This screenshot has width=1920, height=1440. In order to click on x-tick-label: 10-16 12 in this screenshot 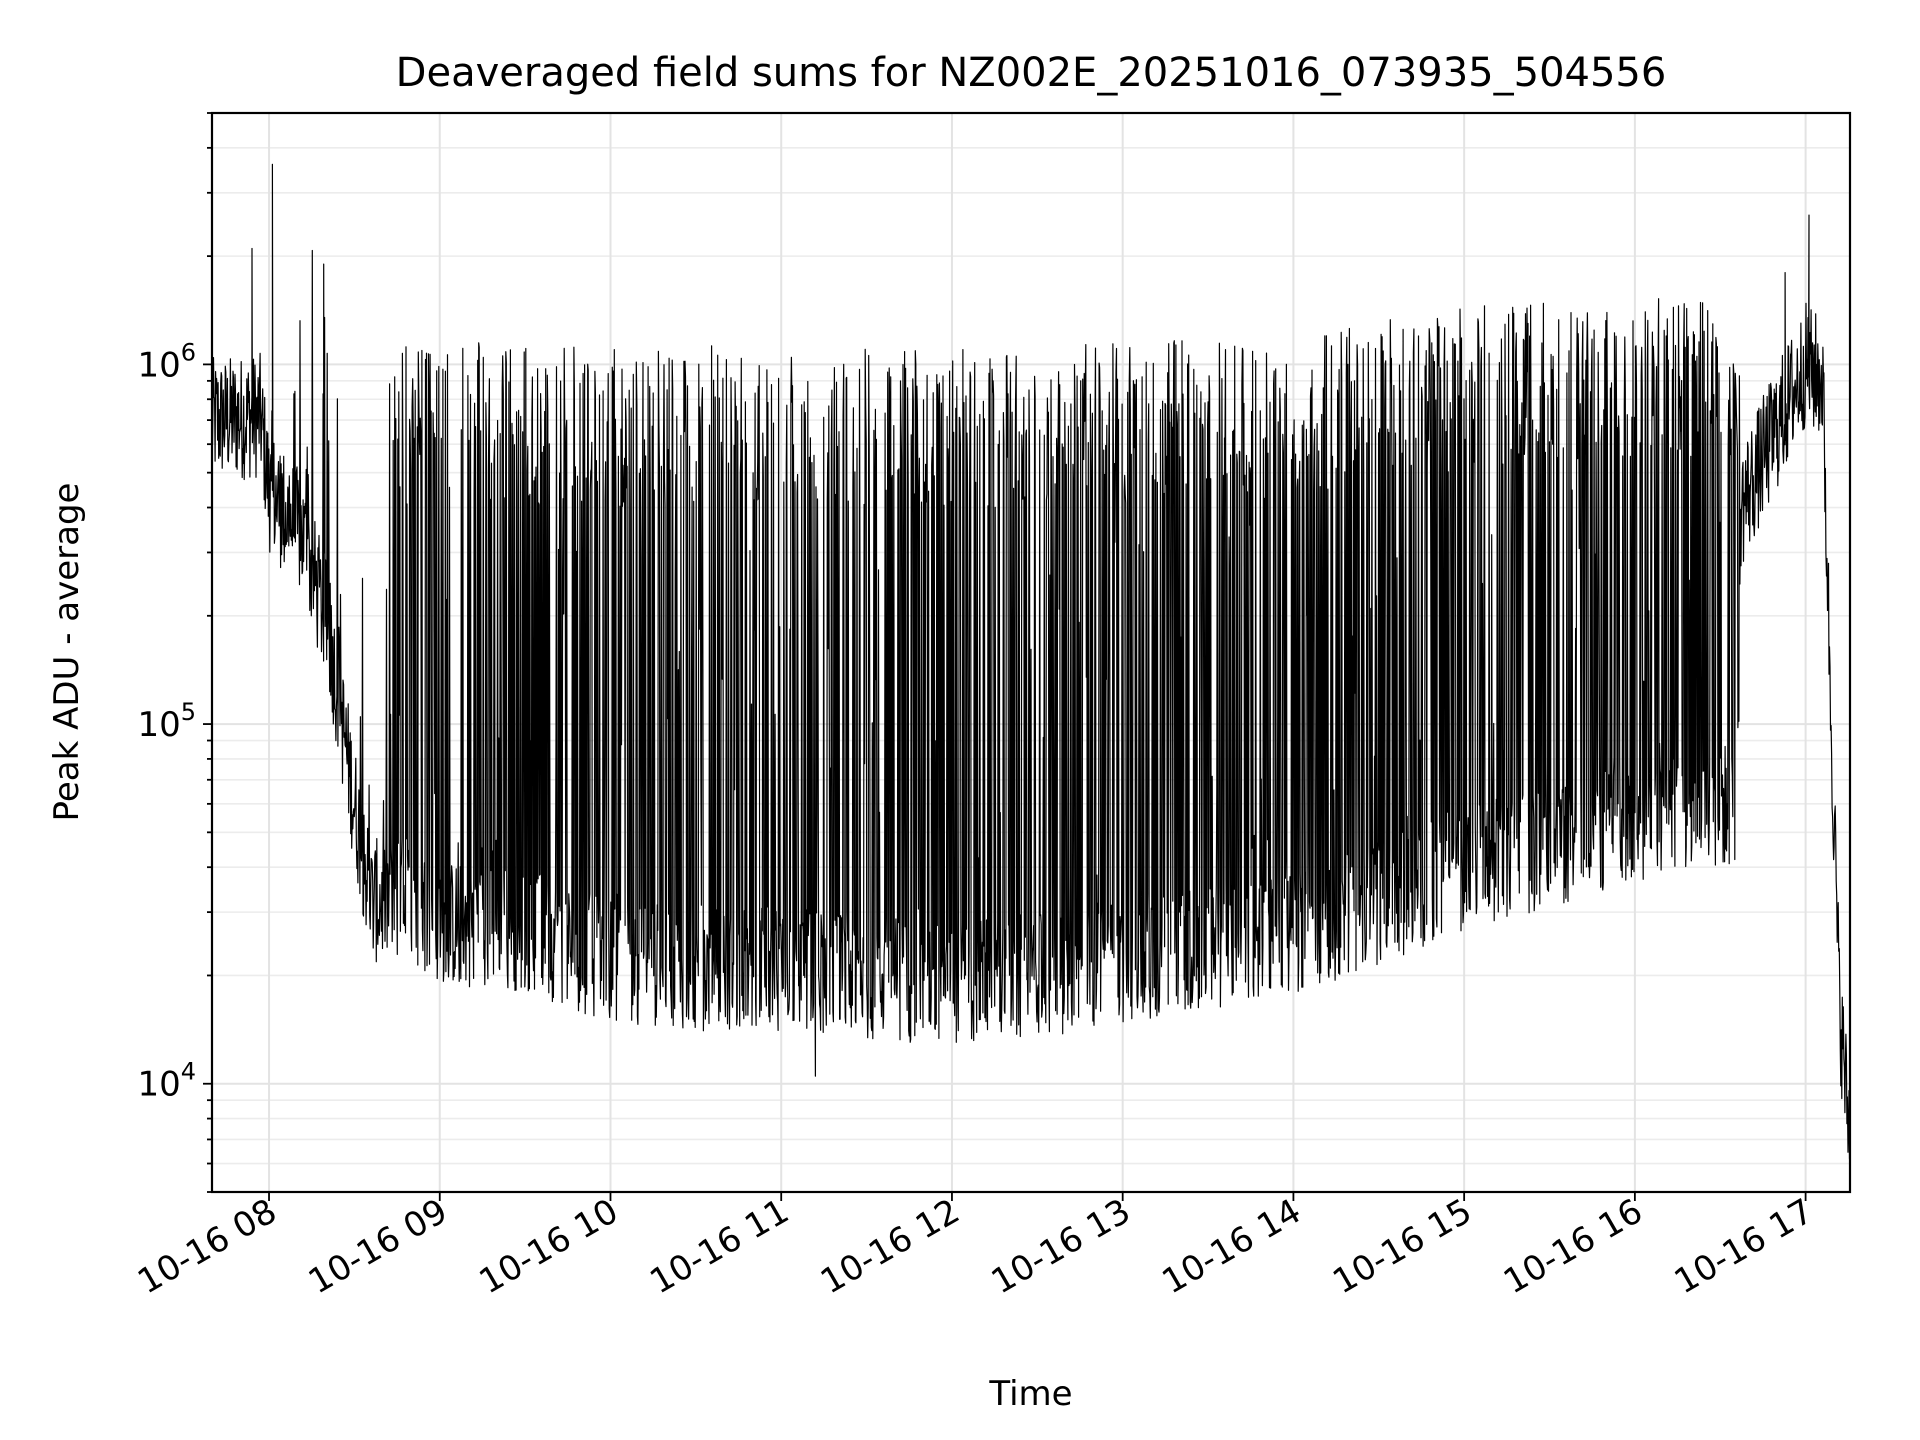, I will do `click(890, 1246)`.